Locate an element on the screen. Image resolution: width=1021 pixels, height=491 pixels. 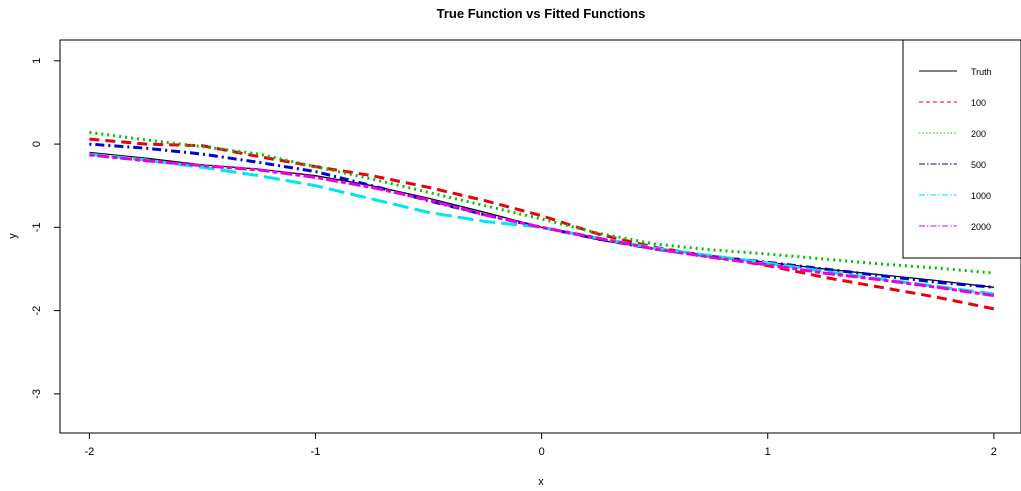
chart-title: True Function vs Fitted Functions is located at coordinates (541, 13).